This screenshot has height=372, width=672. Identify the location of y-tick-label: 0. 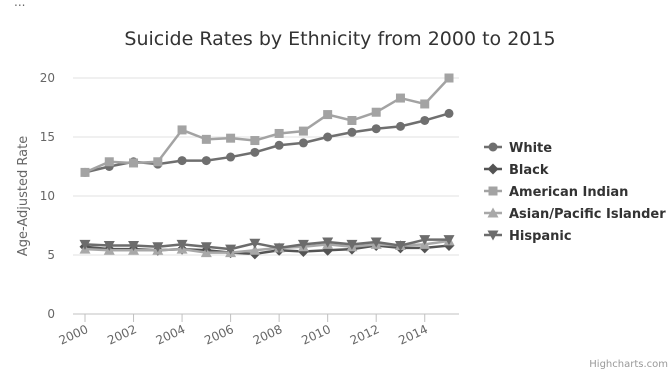
(51, 314).